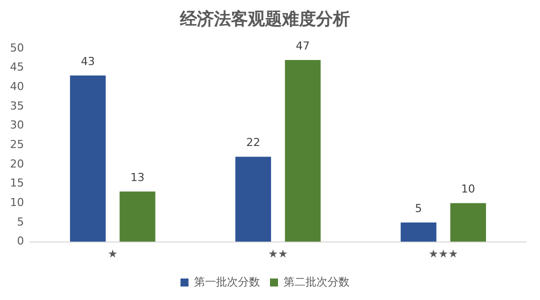 The height and width of the screenshot is (300, 540). Describe the element at coordinates (253, 143) in the screenshot. I see `data-label: 22` at that location.